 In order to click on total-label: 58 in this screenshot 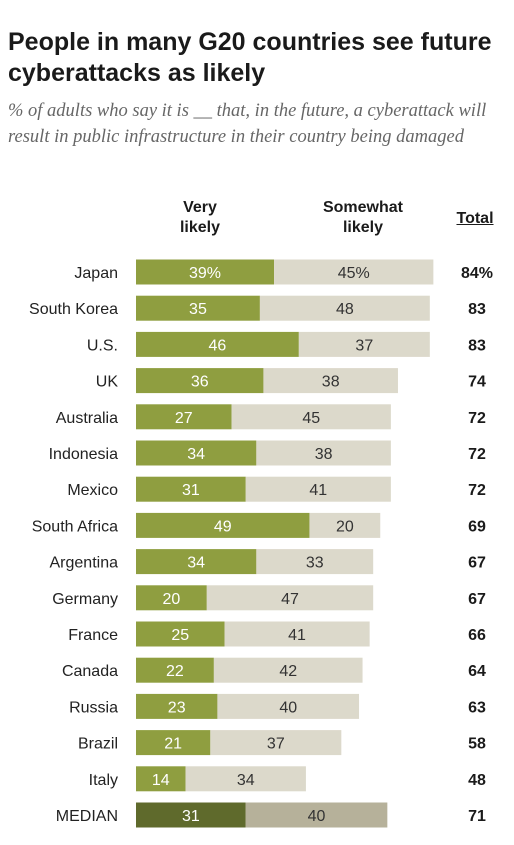, I will do `click(477, 744)`.